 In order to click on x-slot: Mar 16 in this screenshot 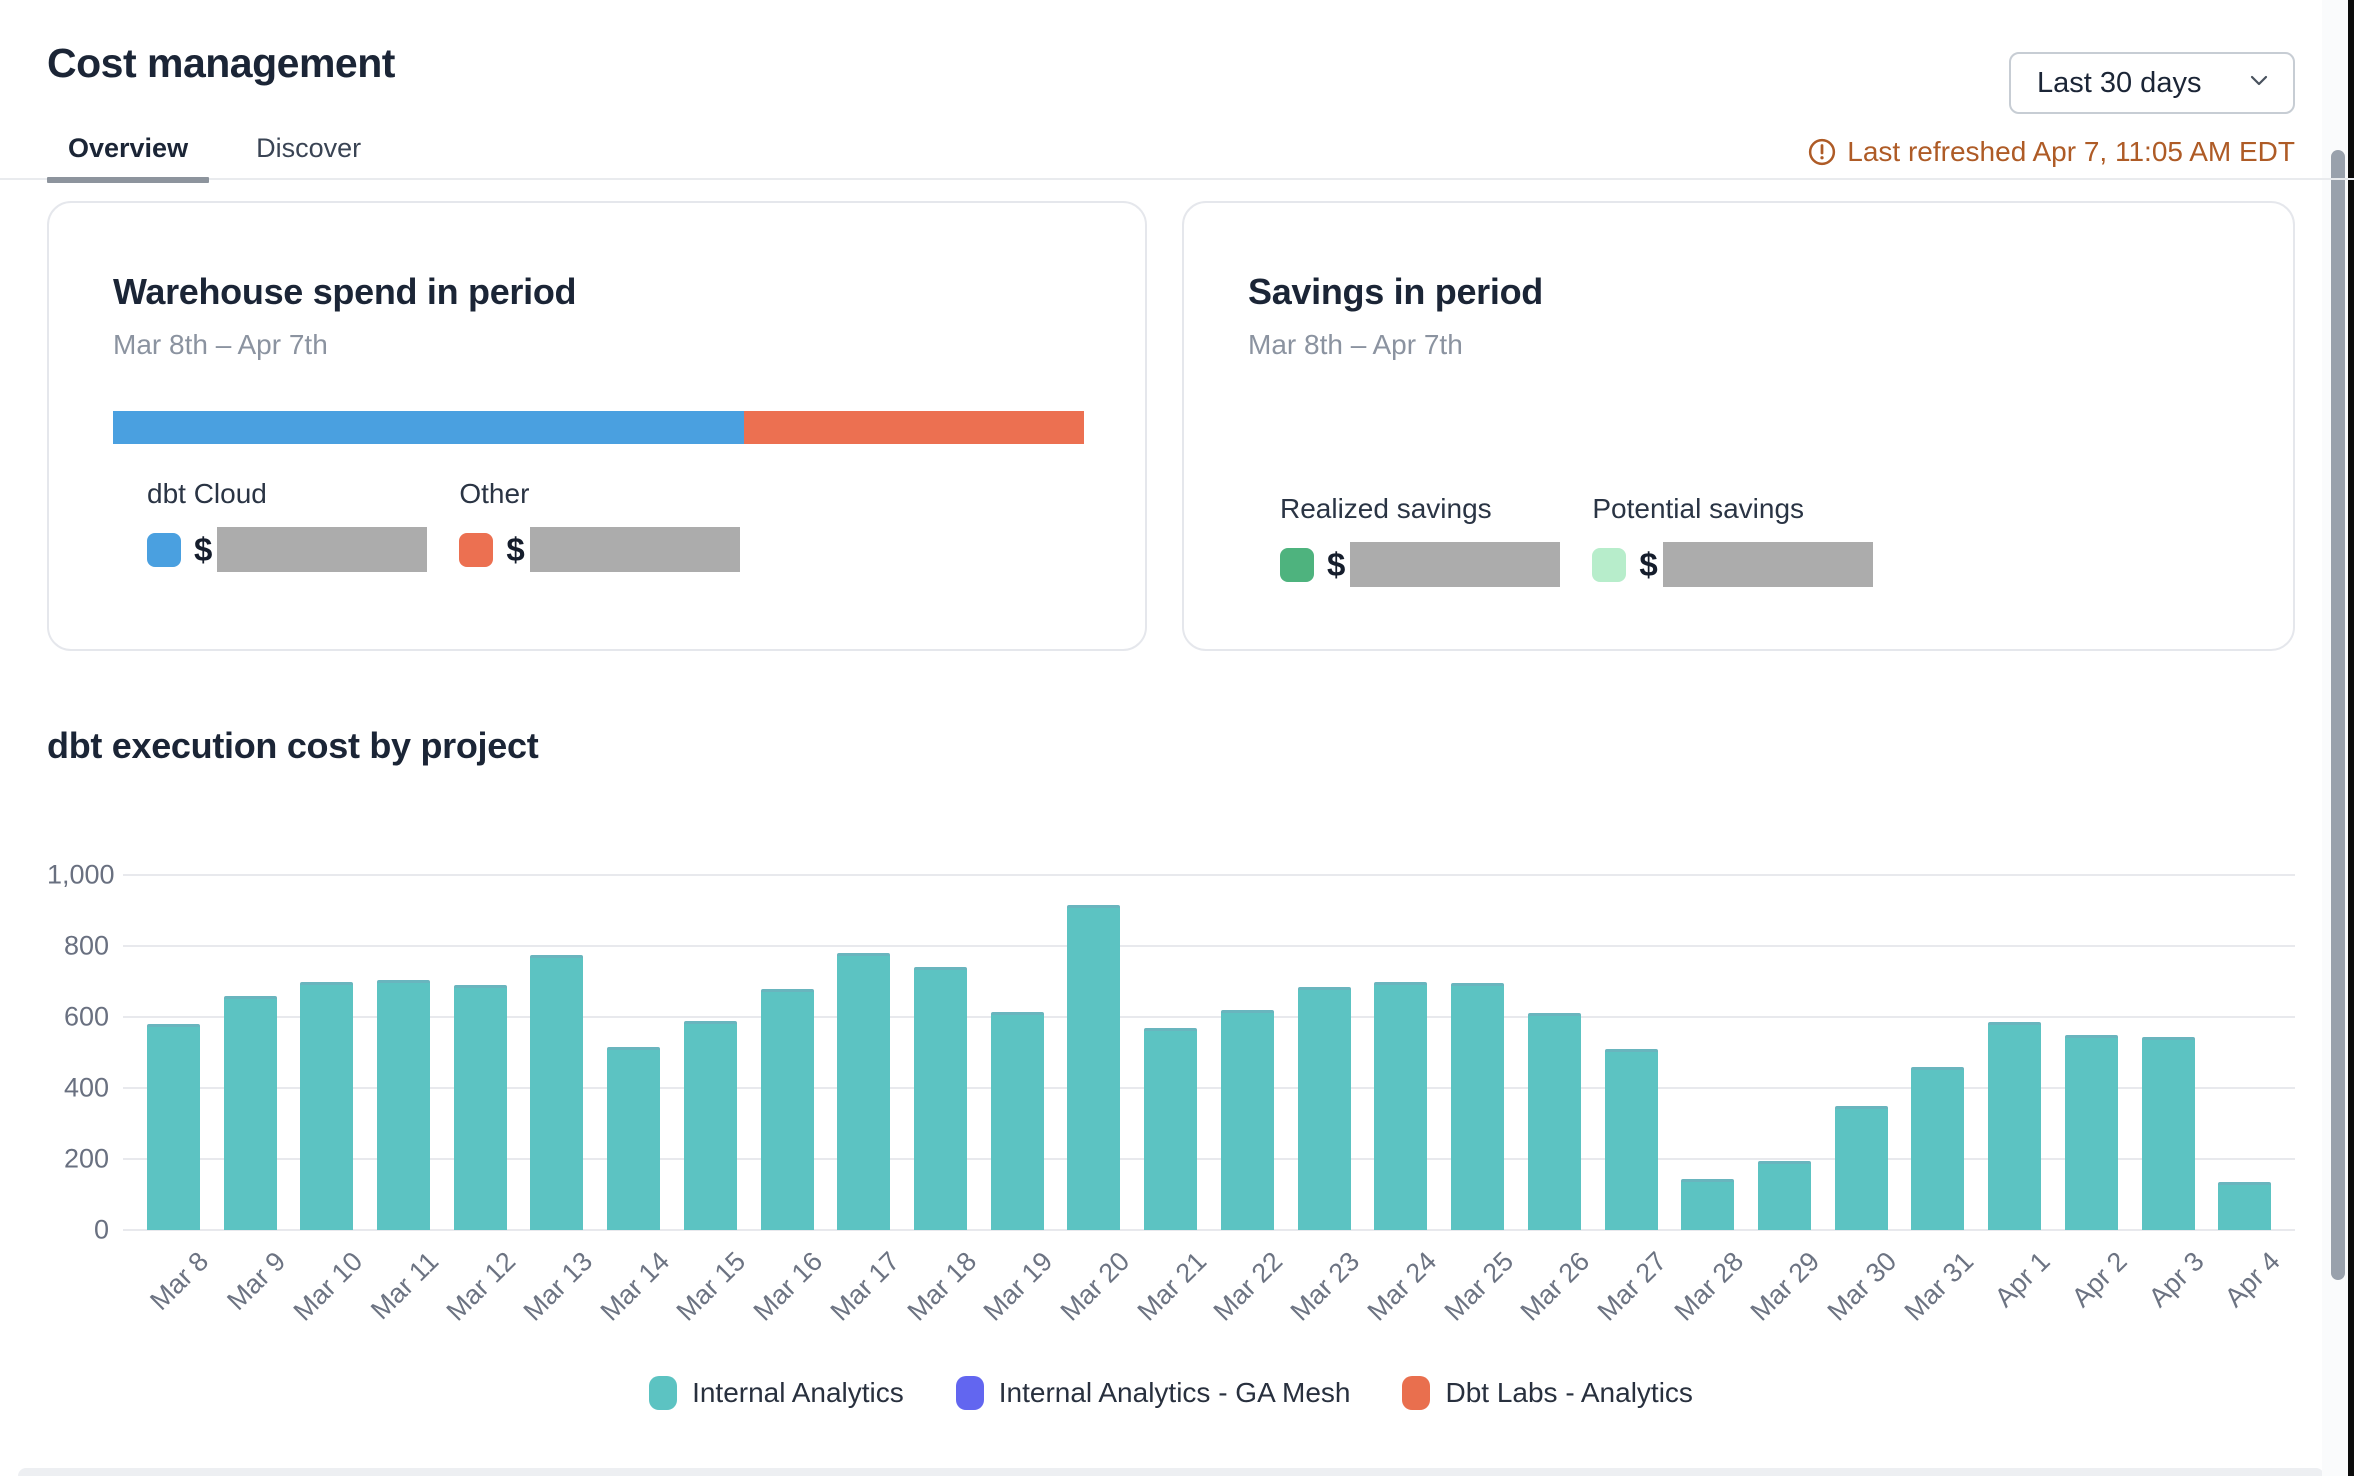, I will do `click(788, 1284)`.